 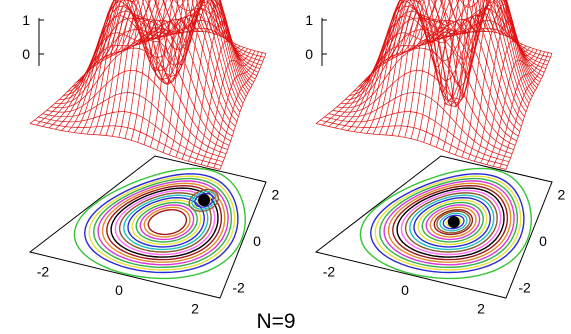 What do you see at coordinates (26, 20) in the screenshot?
I see `z-tick-label: 1` at bounding box center [26, 20].